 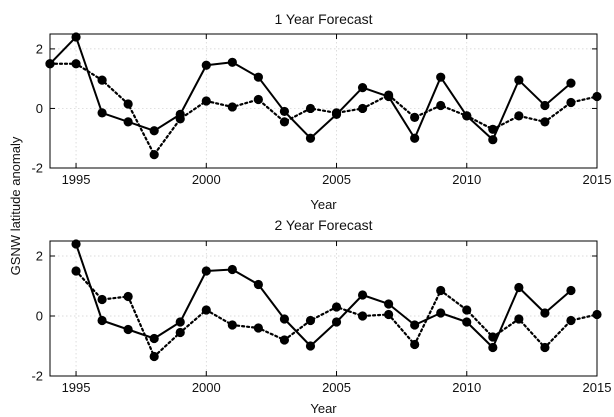 What do you see at coordinates (323, 408) in the screenshot?
I see `x-axis-label: Year` at bounding box center [323, 408].